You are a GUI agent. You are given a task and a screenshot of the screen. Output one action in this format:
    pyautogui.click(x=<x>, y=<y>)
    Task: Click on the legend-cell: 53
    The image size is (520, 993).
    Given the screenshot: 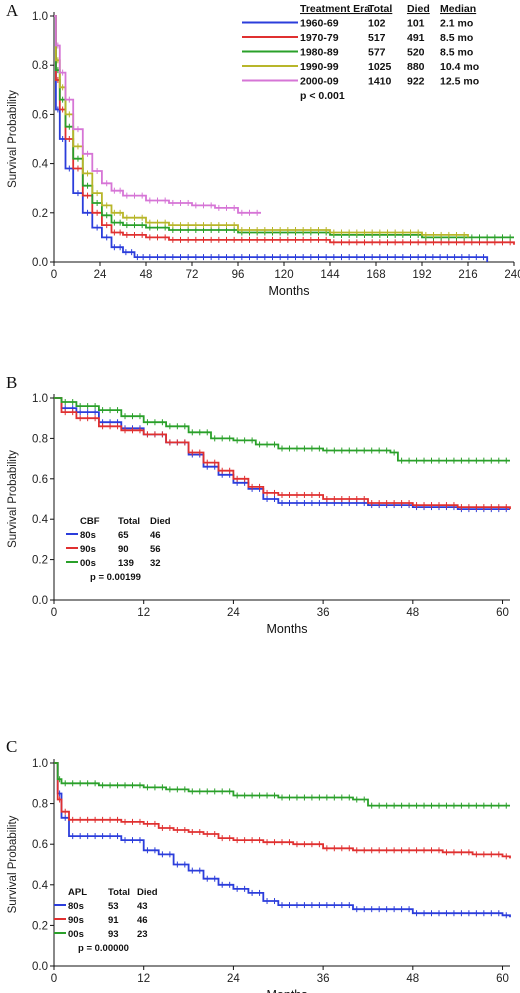 What is the action you would take?
    pyautogui.click(x=113, y=906)
    